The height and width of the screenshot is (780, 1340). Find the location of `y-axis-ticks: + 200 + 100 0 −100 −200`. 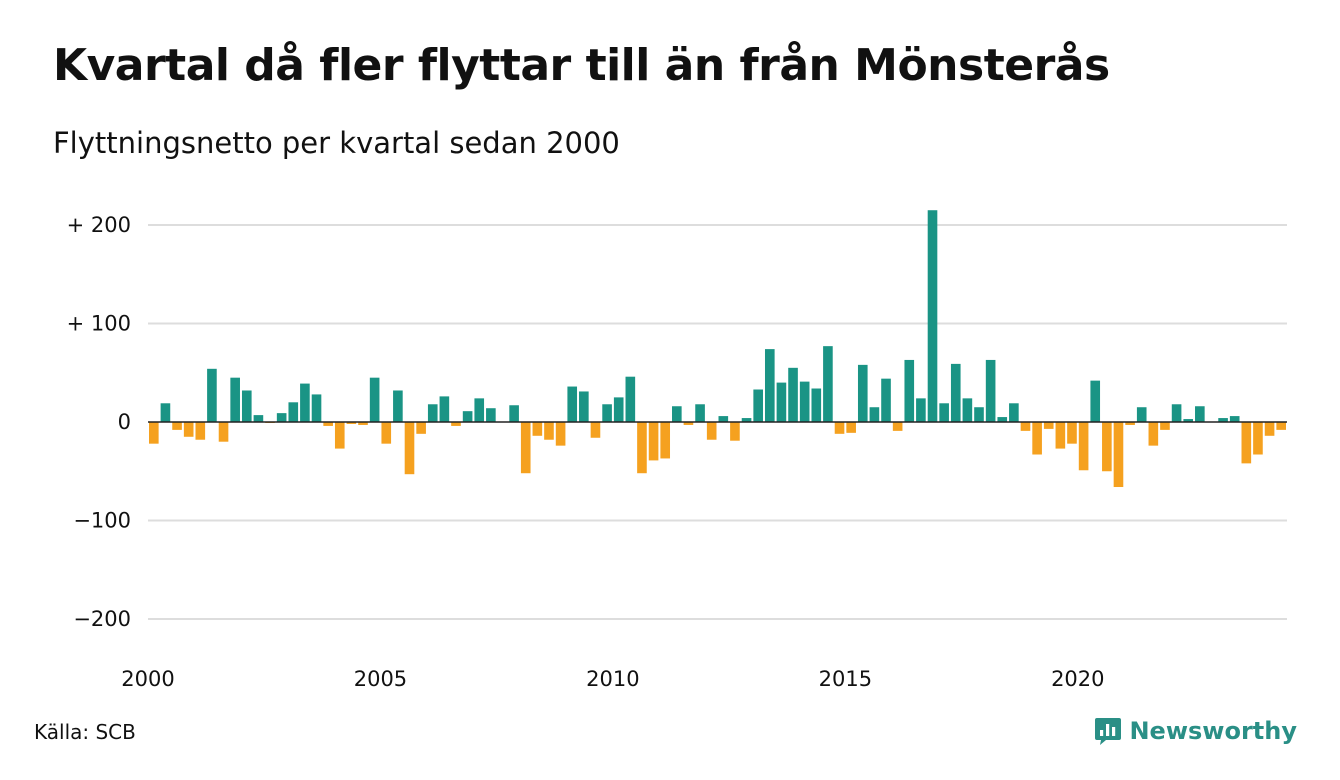

y-axis-ticks: + 200 + 100 0 −100 −200 is located at coordinates (99, 422).